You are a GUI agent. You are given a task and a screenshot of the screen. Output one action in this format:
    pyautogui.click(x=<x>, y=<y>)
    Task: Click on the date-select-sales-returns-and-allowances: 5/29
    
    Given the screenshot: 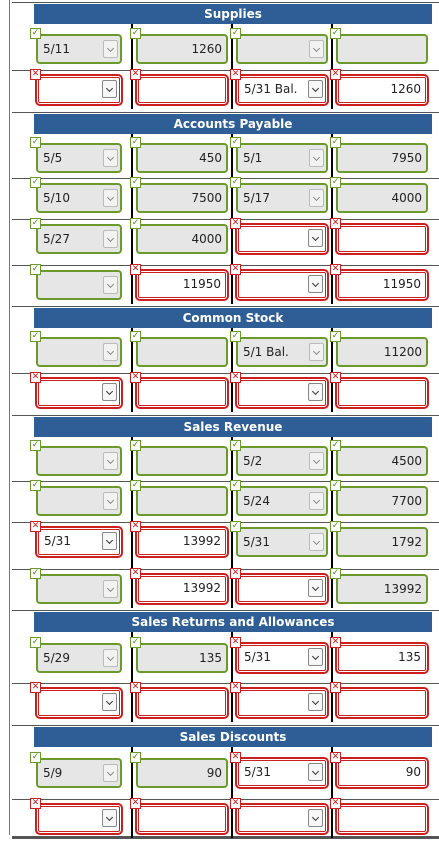 What is the action you would take?
    pyautogui.click(x=79, y=658)
    